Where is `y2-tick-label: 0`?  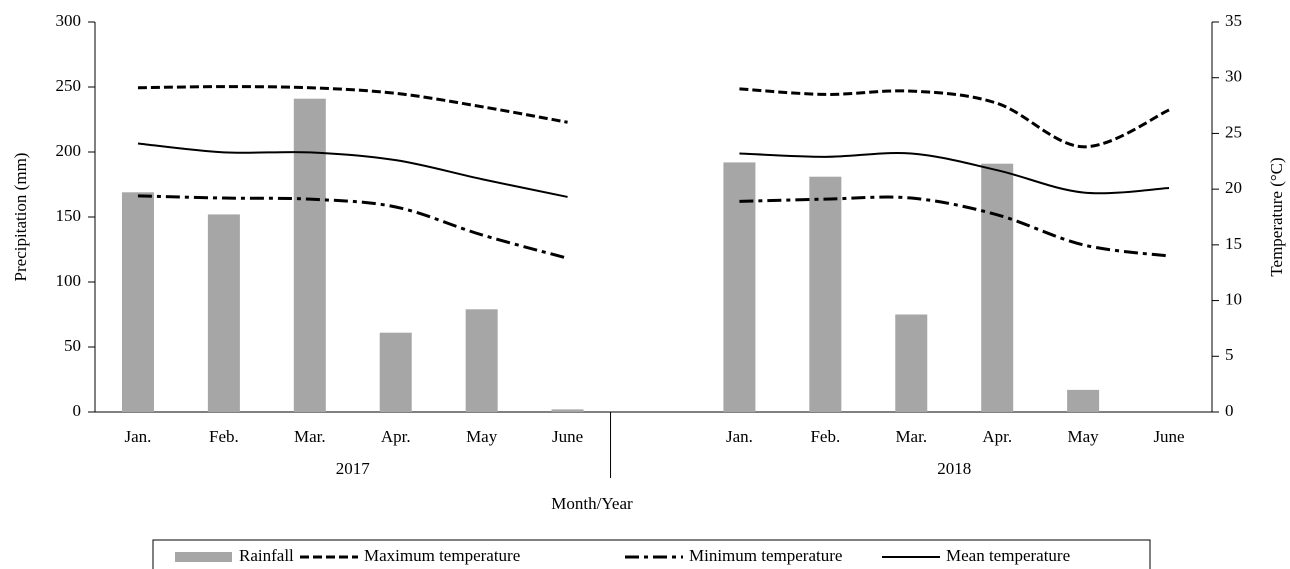
y2-tick-label: 0 is located at coordinates (1229, 410).